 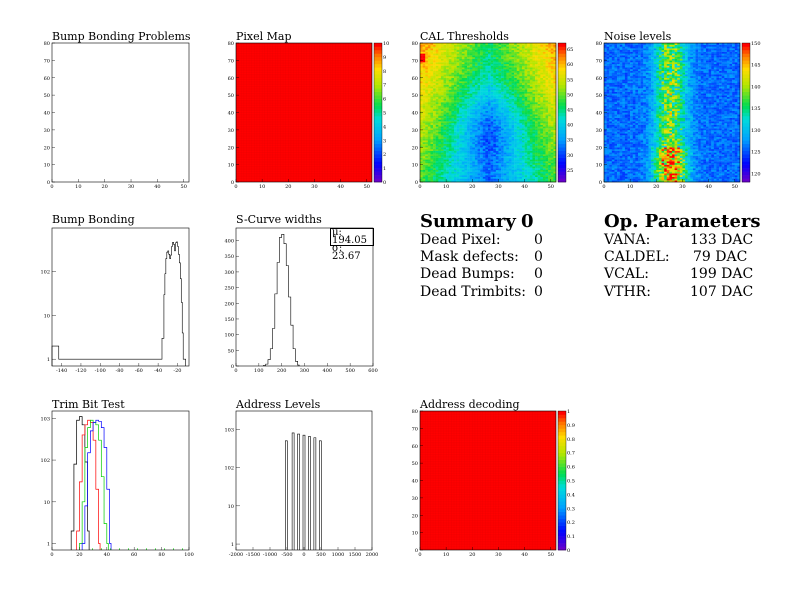 What do you see at coordinates (45, 419) in the screenshot?
I see `trim-bit-test-ytick-label-3: 103` at bounding box center [45, 419].